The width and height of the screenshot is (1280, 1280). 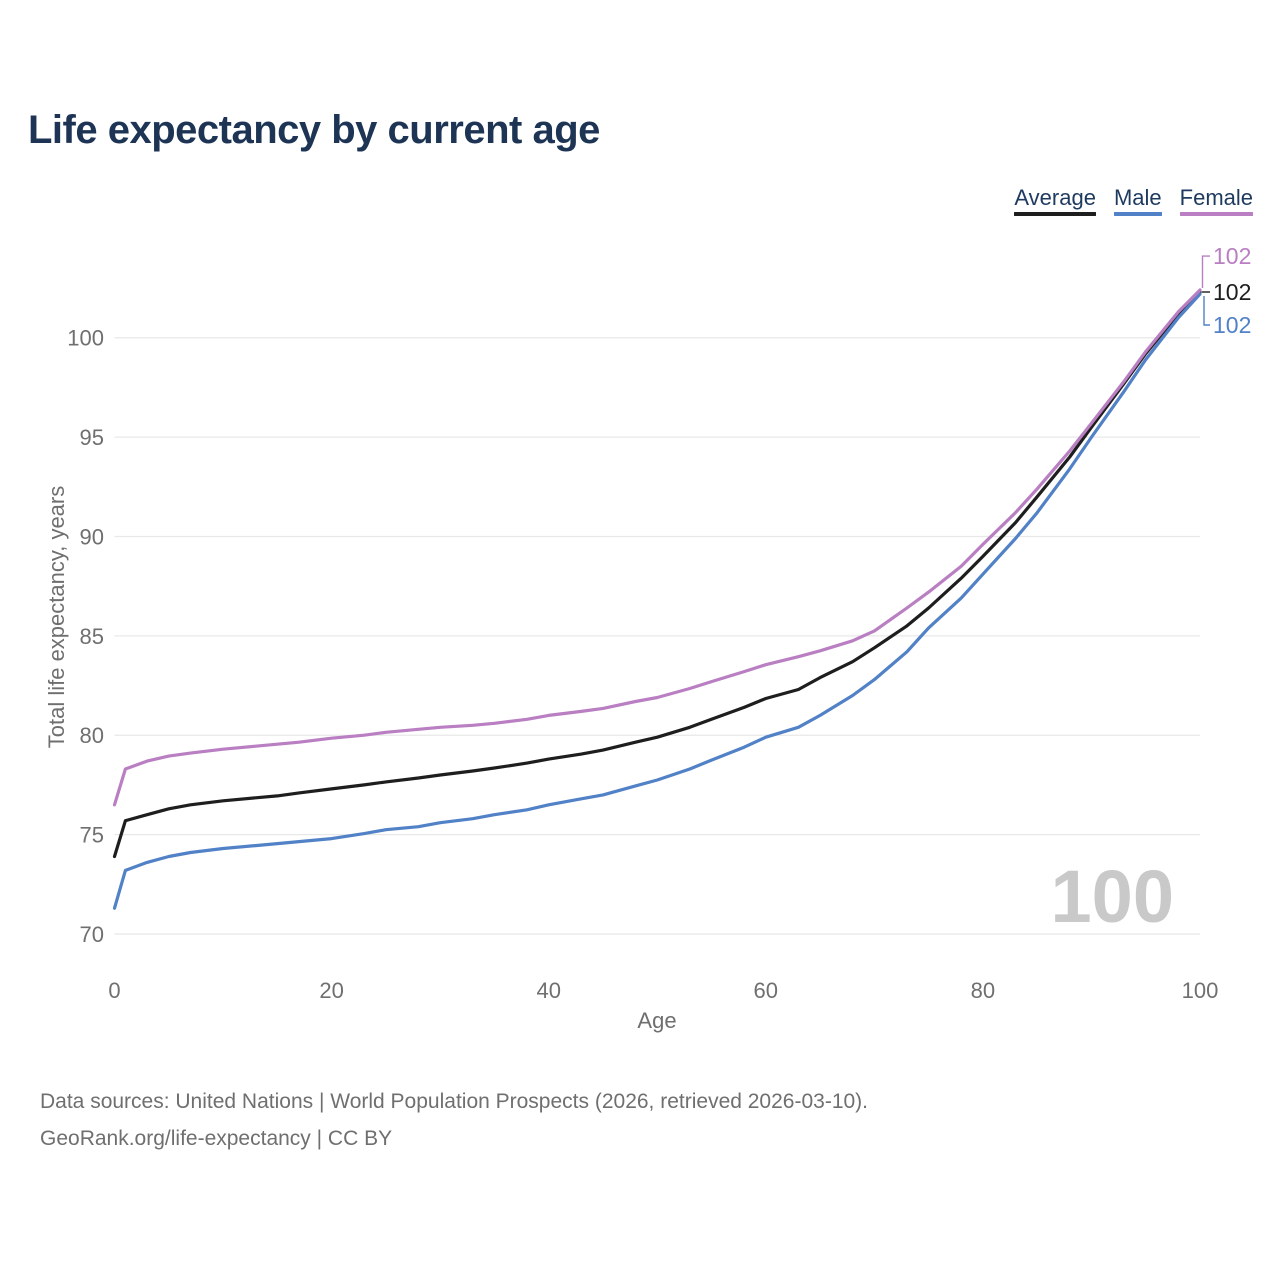 I want to click on end-label-average: 102, so click(x=1232, y=292).